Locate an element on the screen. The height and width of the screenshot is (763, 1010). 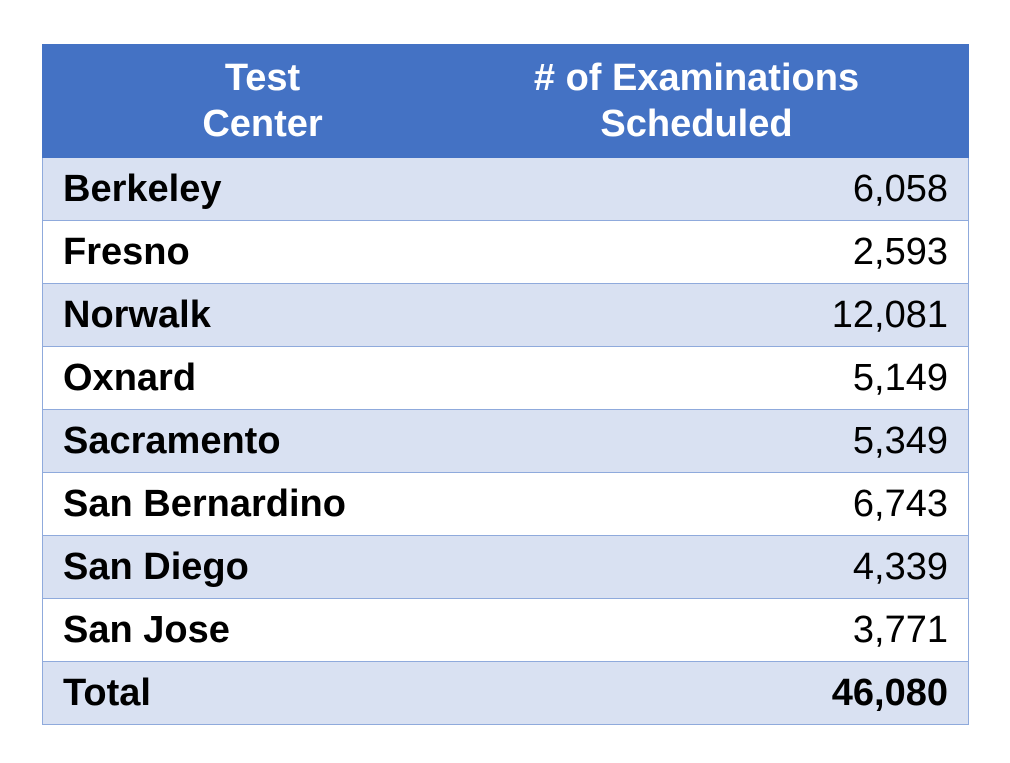
total-label: Total is located at coordinates (260, 693).